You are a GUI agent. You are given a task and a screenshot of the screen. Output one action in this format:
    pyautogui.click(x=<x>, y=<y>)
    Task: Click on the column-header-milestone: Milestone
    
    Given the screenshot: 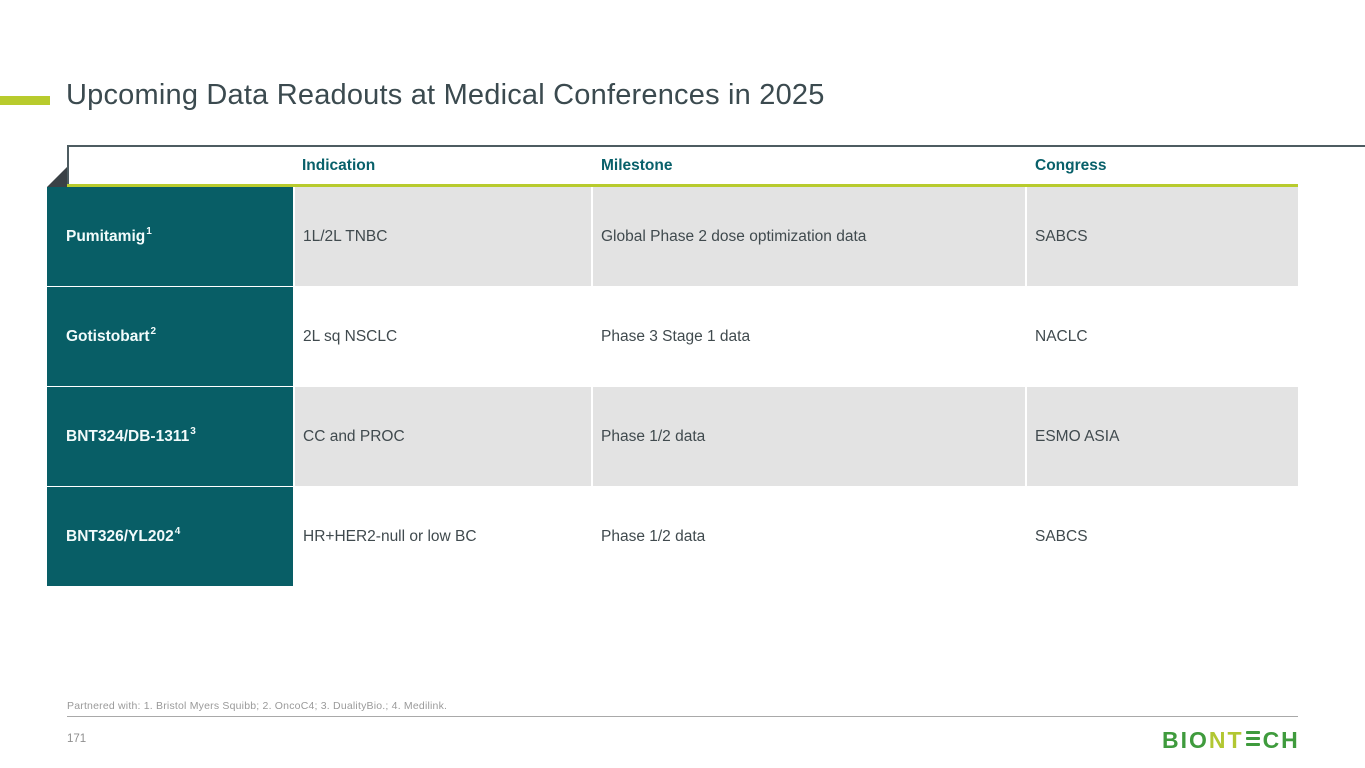 What is the action you would take?
    pyautogui.click(x=637, y=165)
    